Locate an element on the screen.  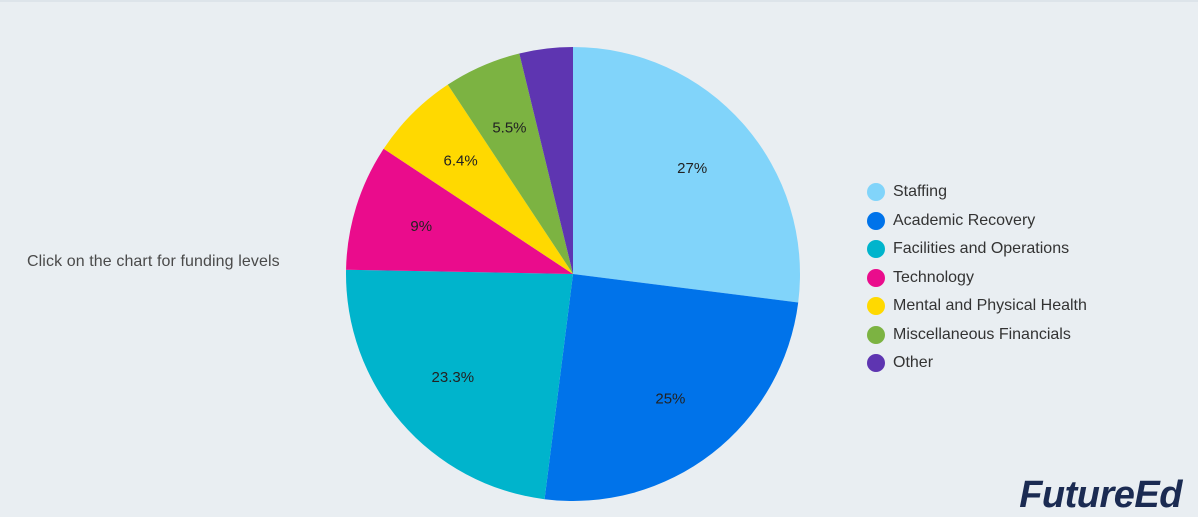
legend-item-academic-recovery: Academic Recovery is located at coordinates (977, 221).